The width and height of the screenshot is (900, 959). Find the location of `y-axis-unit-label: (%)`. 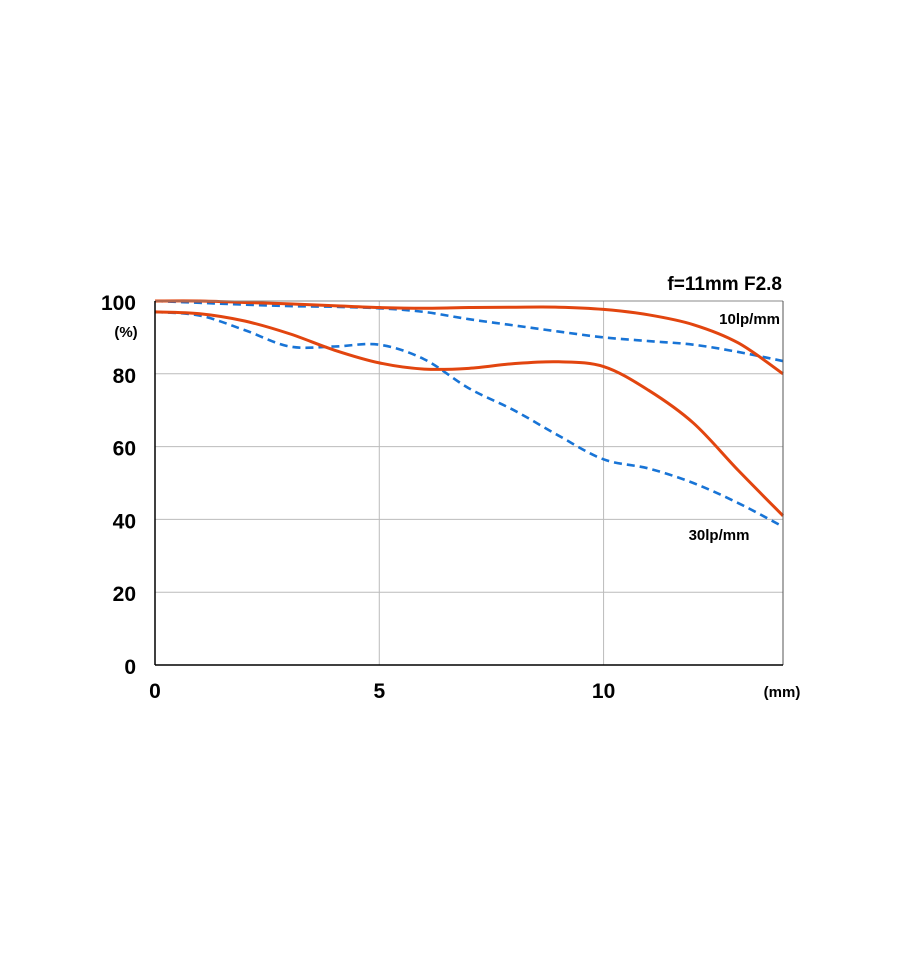

y-axis-unit-label: (%) is located at coordinates (125, 332).